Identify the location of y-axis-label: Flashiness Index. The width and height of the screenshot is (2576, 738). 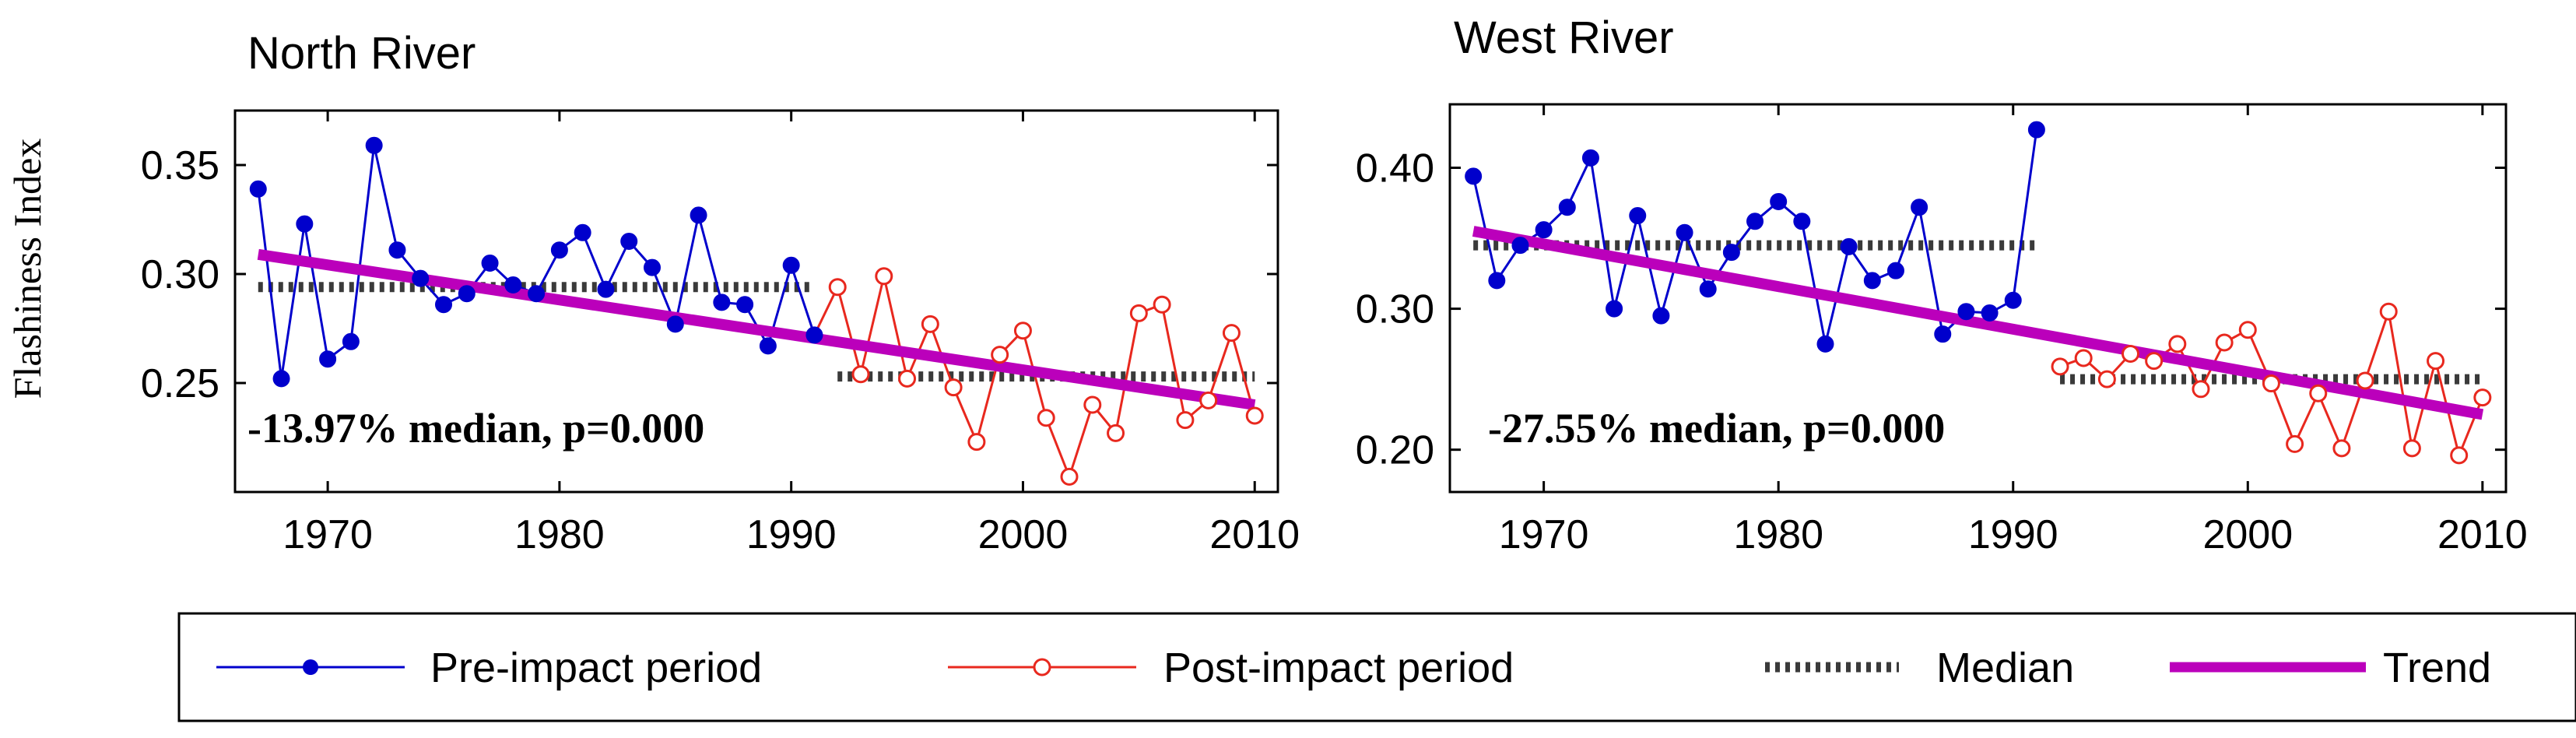
(27, 269).